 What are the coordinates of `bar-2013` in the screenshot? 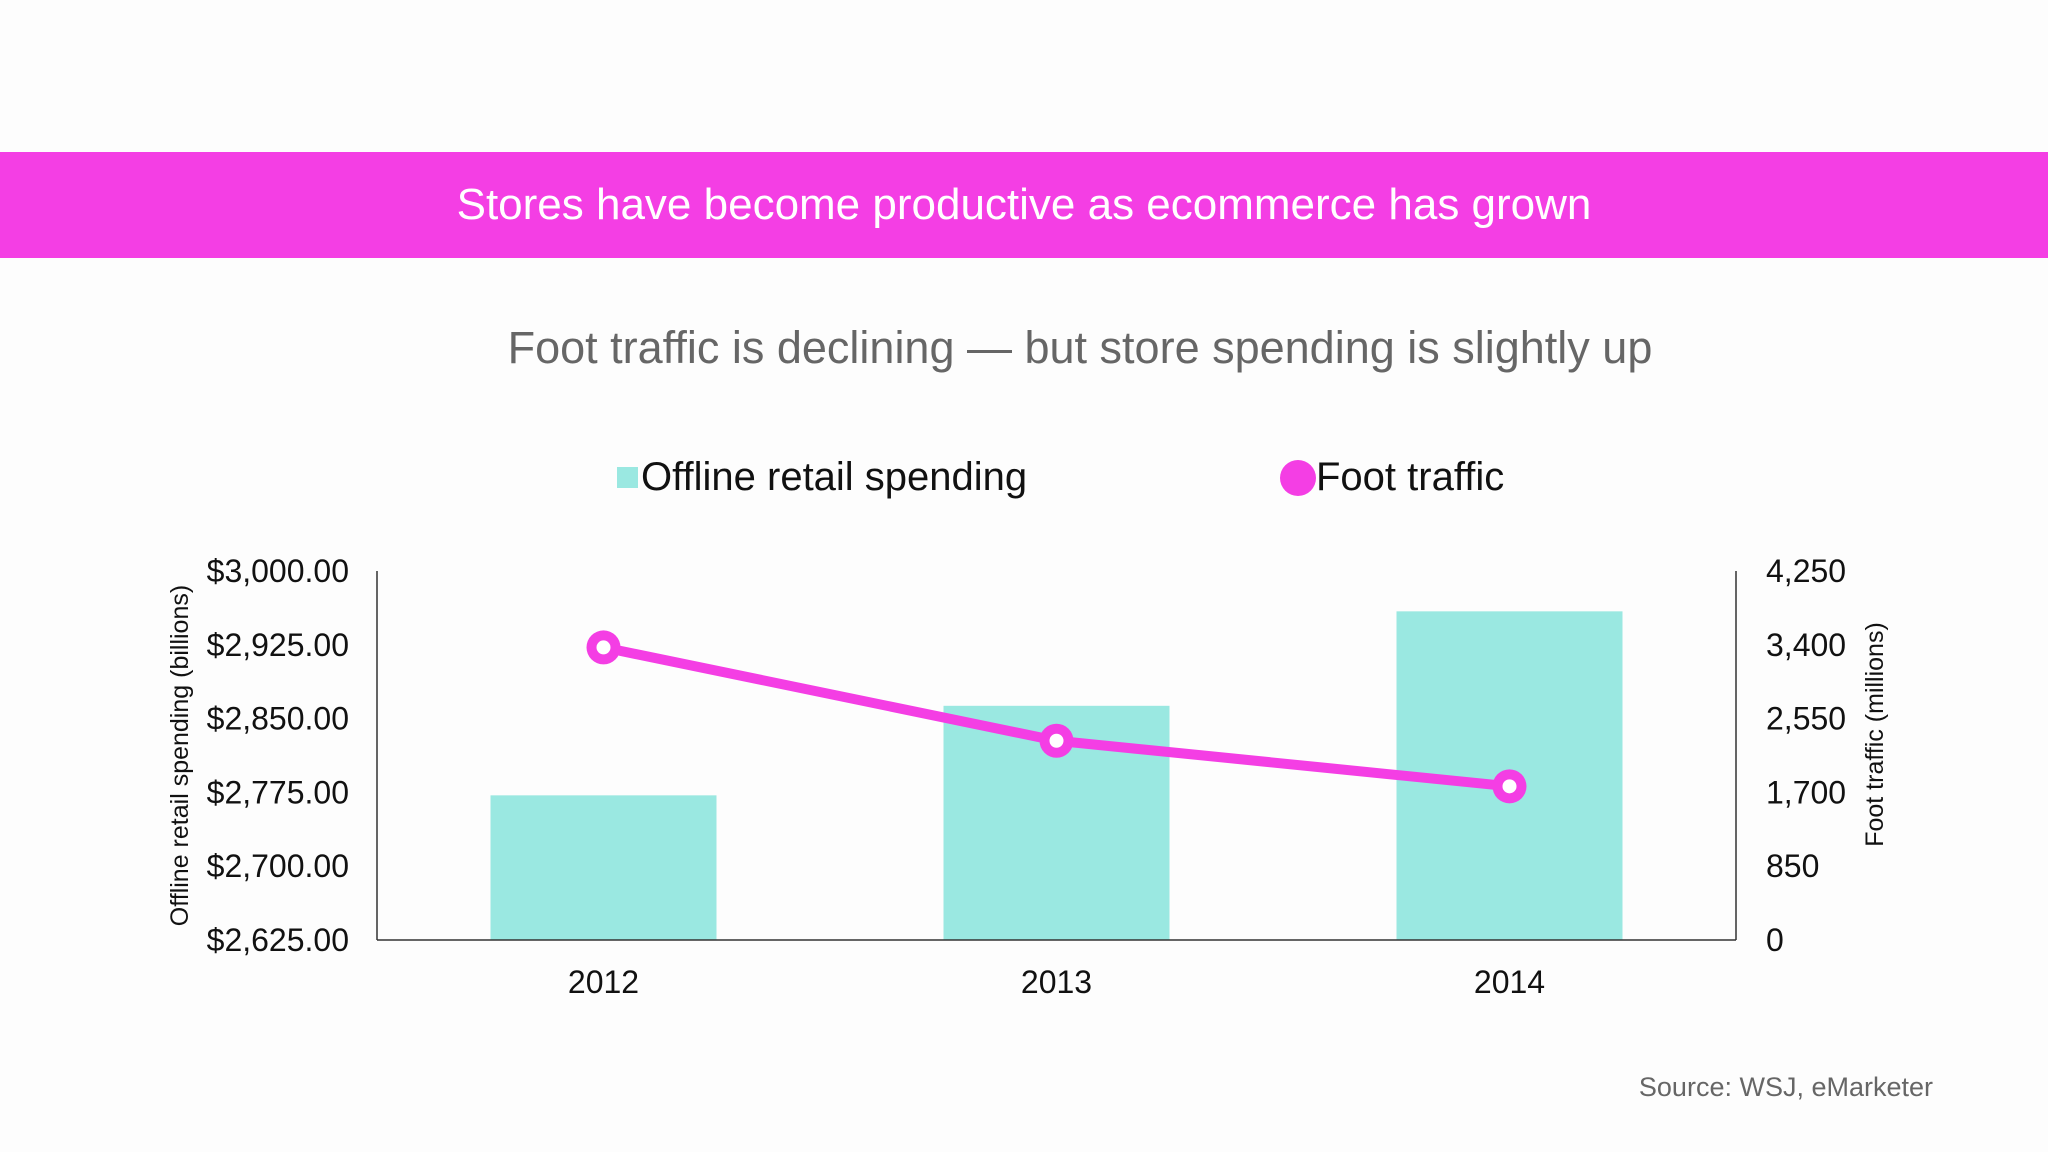 It's located at (1056, 822).